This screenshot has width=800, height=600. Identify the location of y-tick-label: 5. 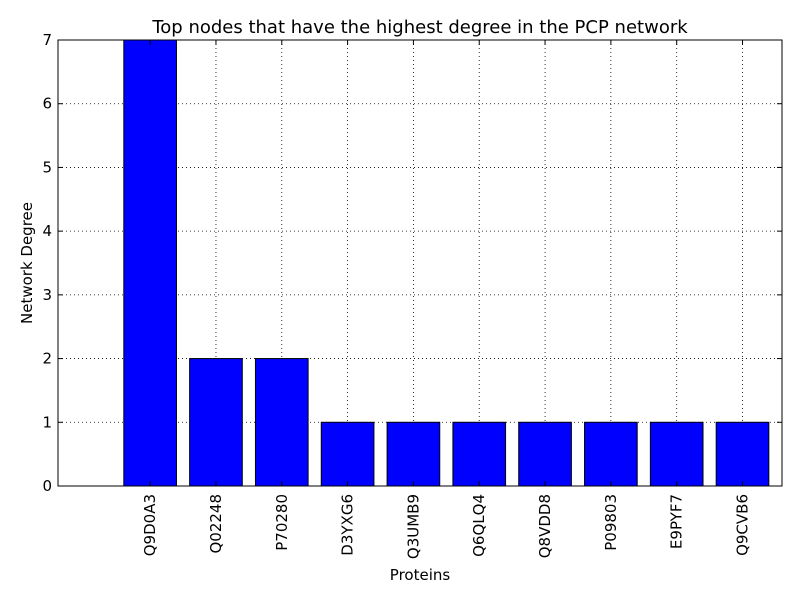
(47, 167).